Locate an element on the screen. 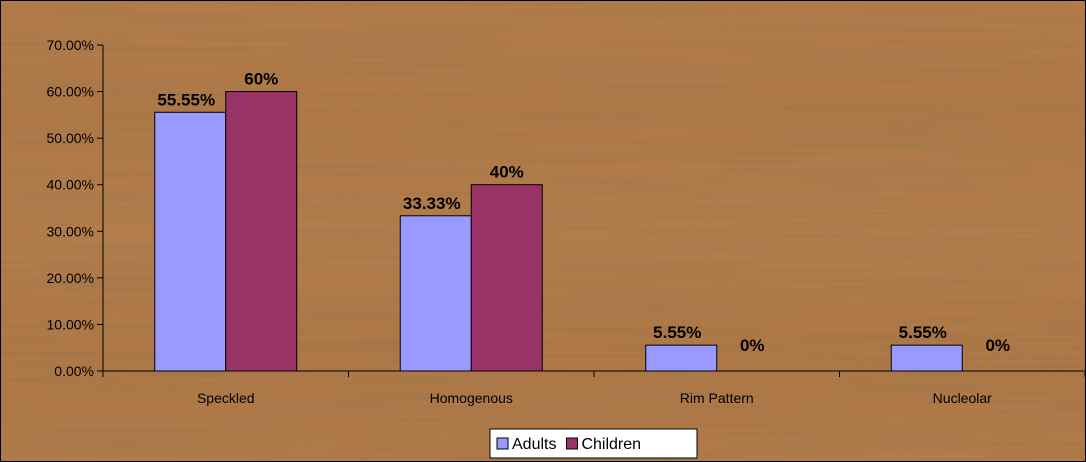  y-tick-label: 0.00% is located at coordinates (74, 371).